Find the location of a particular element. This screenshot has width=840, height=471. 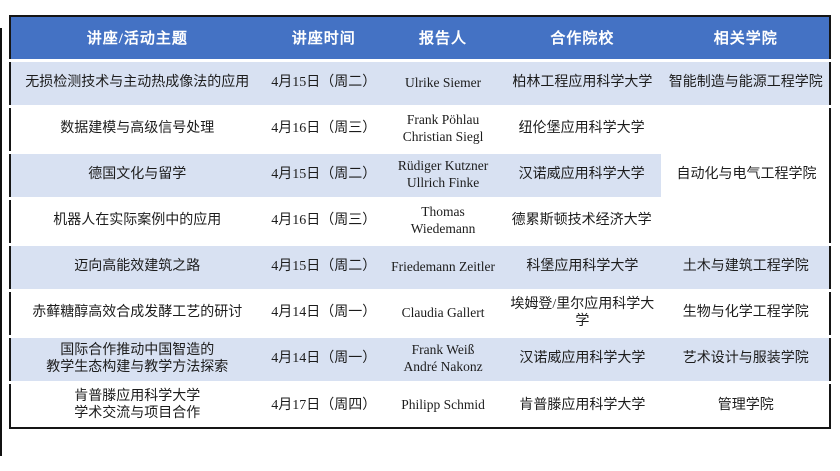

header-row: 讲座/活动主题 讲座时间 报告人 合作院校 相关学院 is located at coordinates (420, 38).